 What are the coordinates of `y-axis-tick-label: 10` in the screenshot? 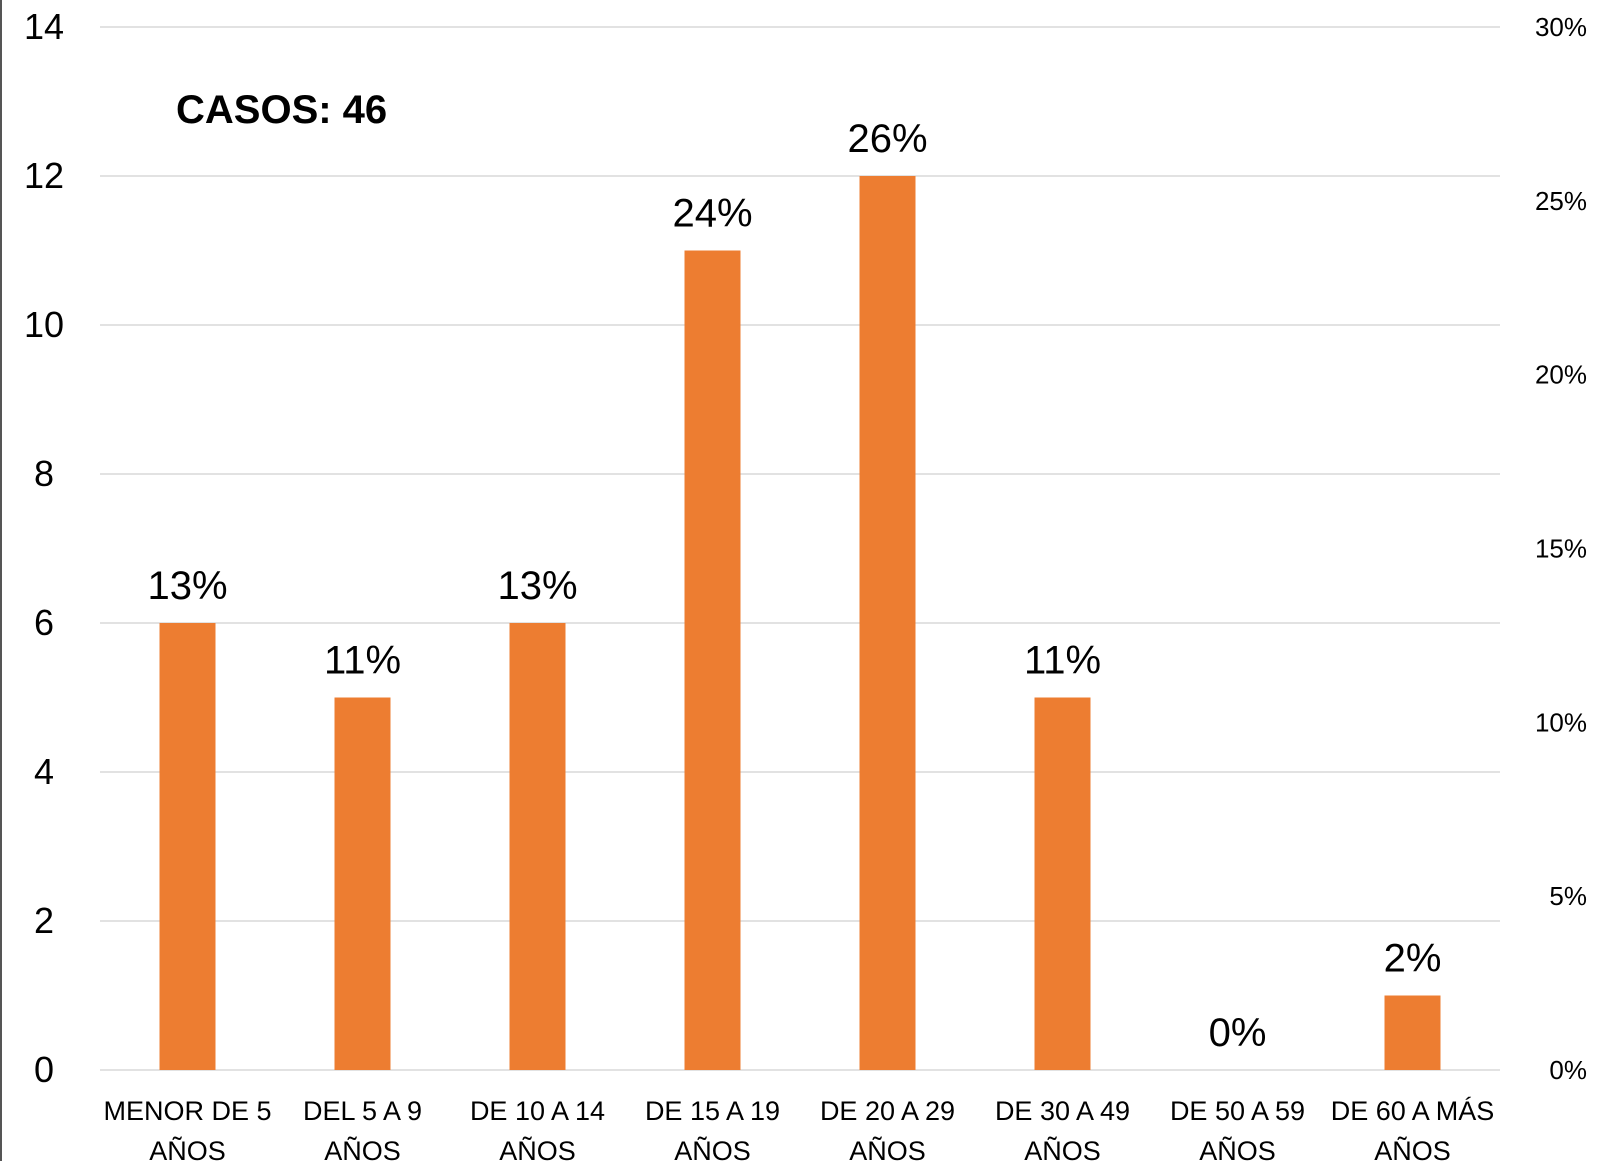 It's located at (44, 324).